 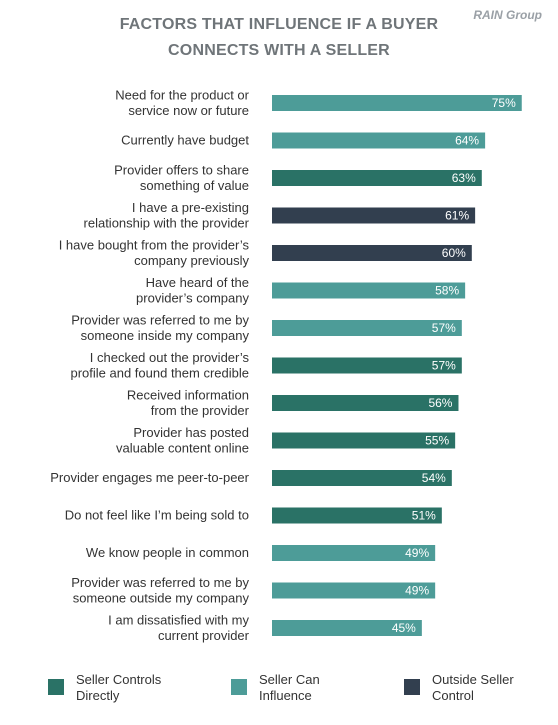 I want to click on legend-label: Seller Controls Directly, so click(x=119, y=687).